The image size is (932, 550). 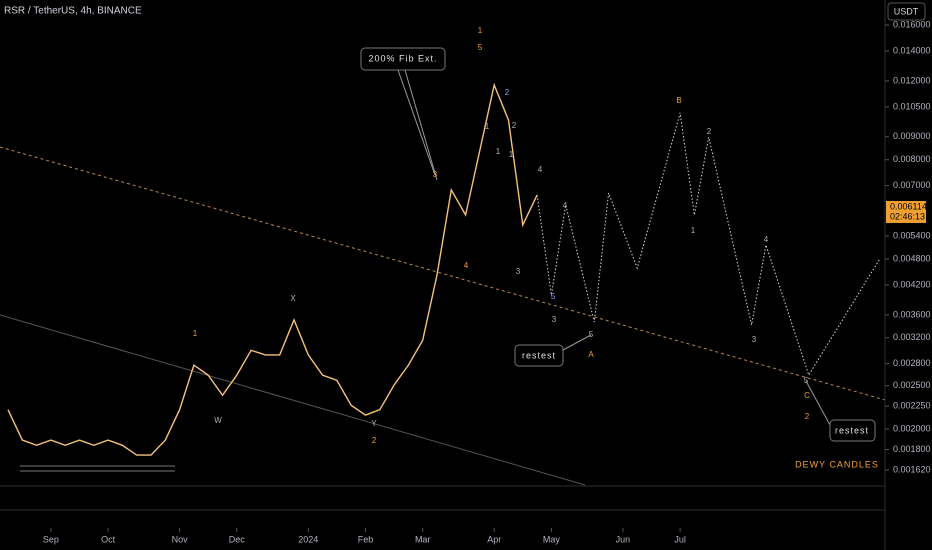 What do you see at coordinates (912, 185) in the screenshot?
I see `y-tick-label: 0.007000` at bounding box center [912, 185].